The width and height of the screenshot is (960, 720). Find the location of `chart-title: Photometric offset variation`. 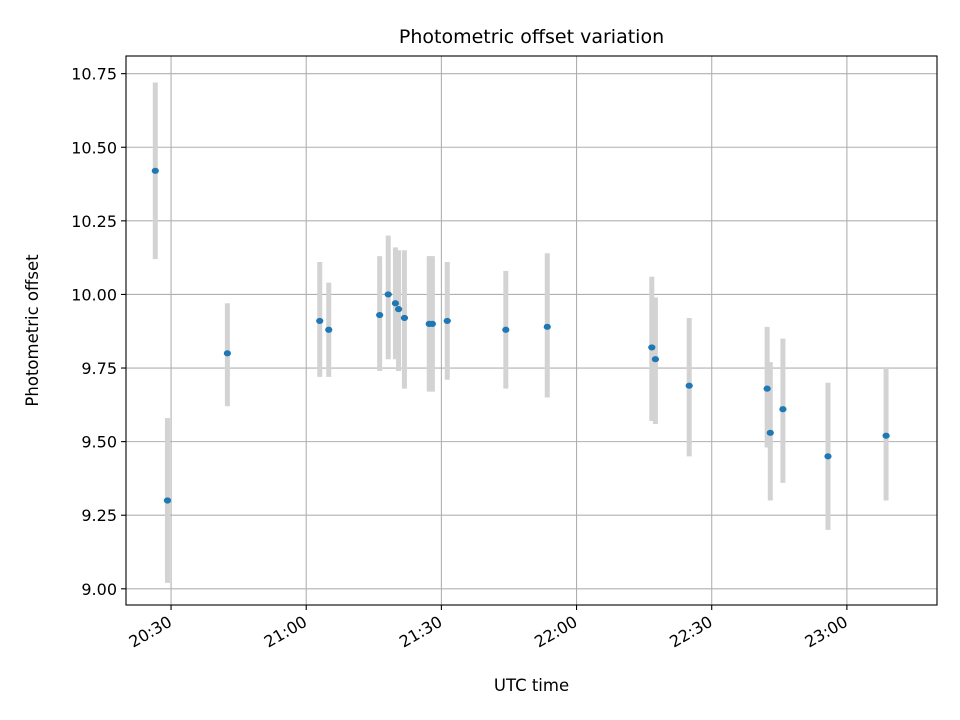

chart-title: Photometric offset variation is located at coordinates (531, 37).